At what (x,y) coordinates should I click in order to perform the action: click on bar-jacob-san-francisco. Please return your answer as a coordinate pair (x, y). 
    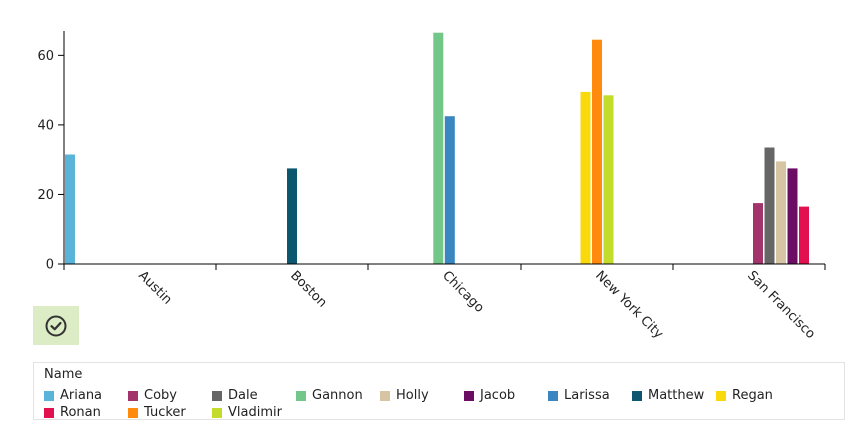
    Looking at the image, I should click on (792, 216).